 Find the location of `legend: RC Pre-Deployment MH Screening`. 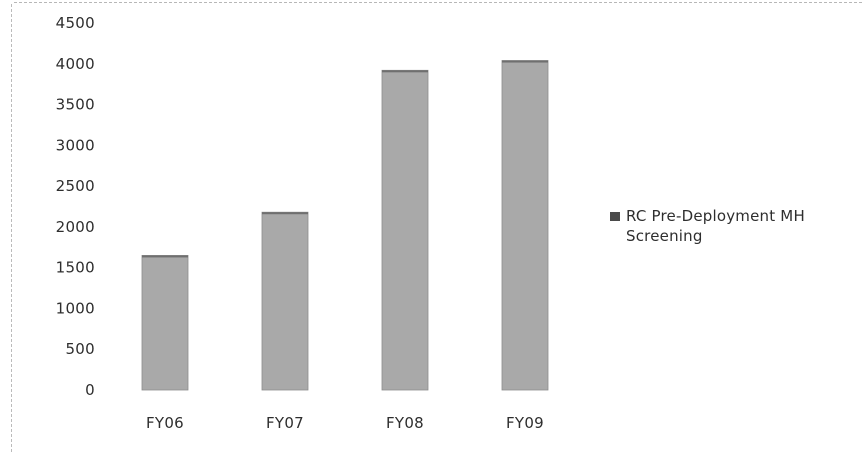

legend: RC Pre-Deployment MH Screening is located at coordinates (737, 236).